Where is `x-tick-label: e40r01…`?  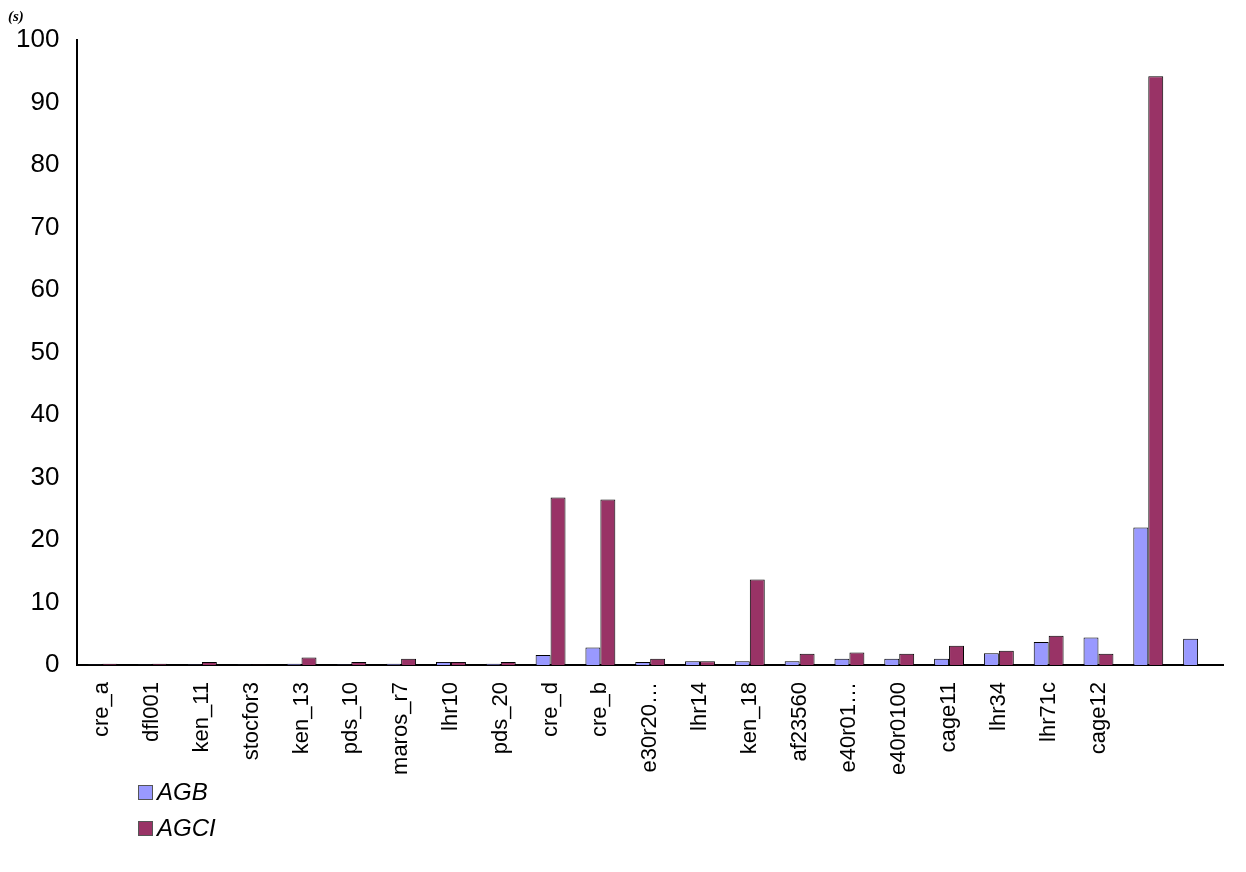
x-tick-label: e40r01… is located at coordinates (848, 727).